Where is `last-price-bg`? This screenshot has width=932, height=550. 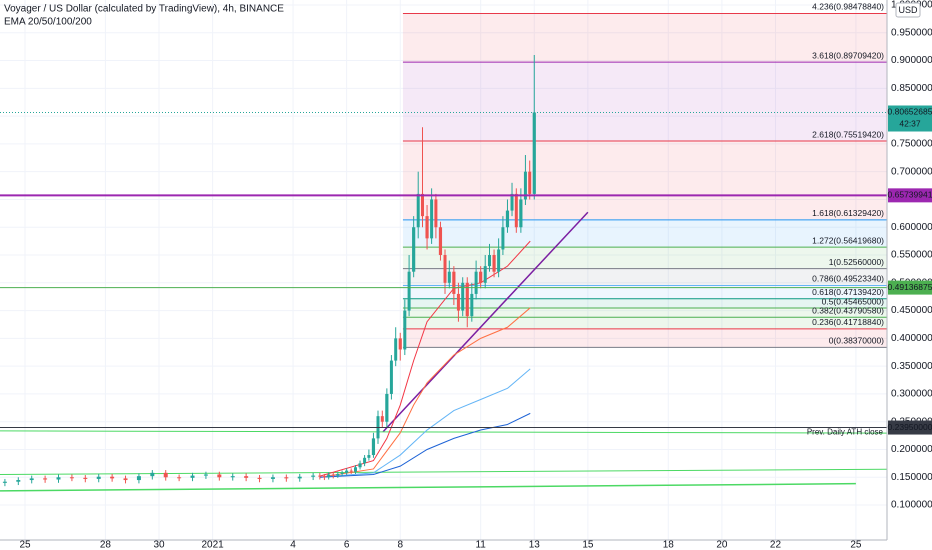 last-price-bg is located at coordinates (910, 118).